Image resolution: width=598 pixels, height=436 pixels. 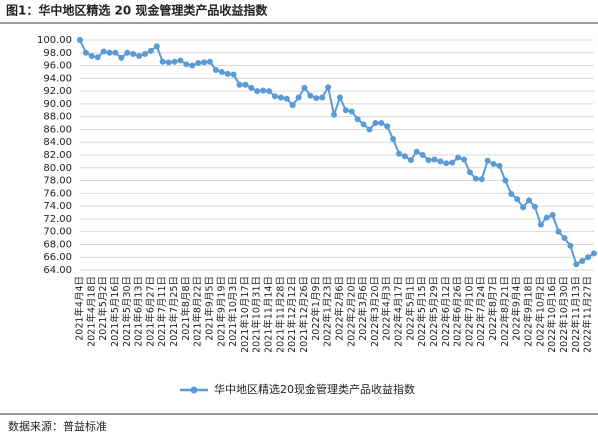 I want to click on x-tick-label: 2022年5月29日, so click(x=434, y=311).